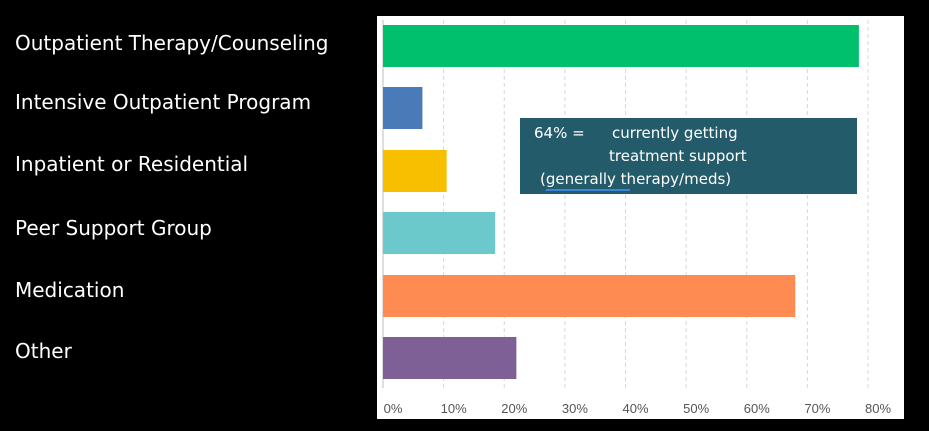 This screenshot has height=431, width=929. What do you see at coordinates (636, 179) in the screenshot?
I see `annotation-line3: (generally therapy/meds)` at bounding box center [636, 179].